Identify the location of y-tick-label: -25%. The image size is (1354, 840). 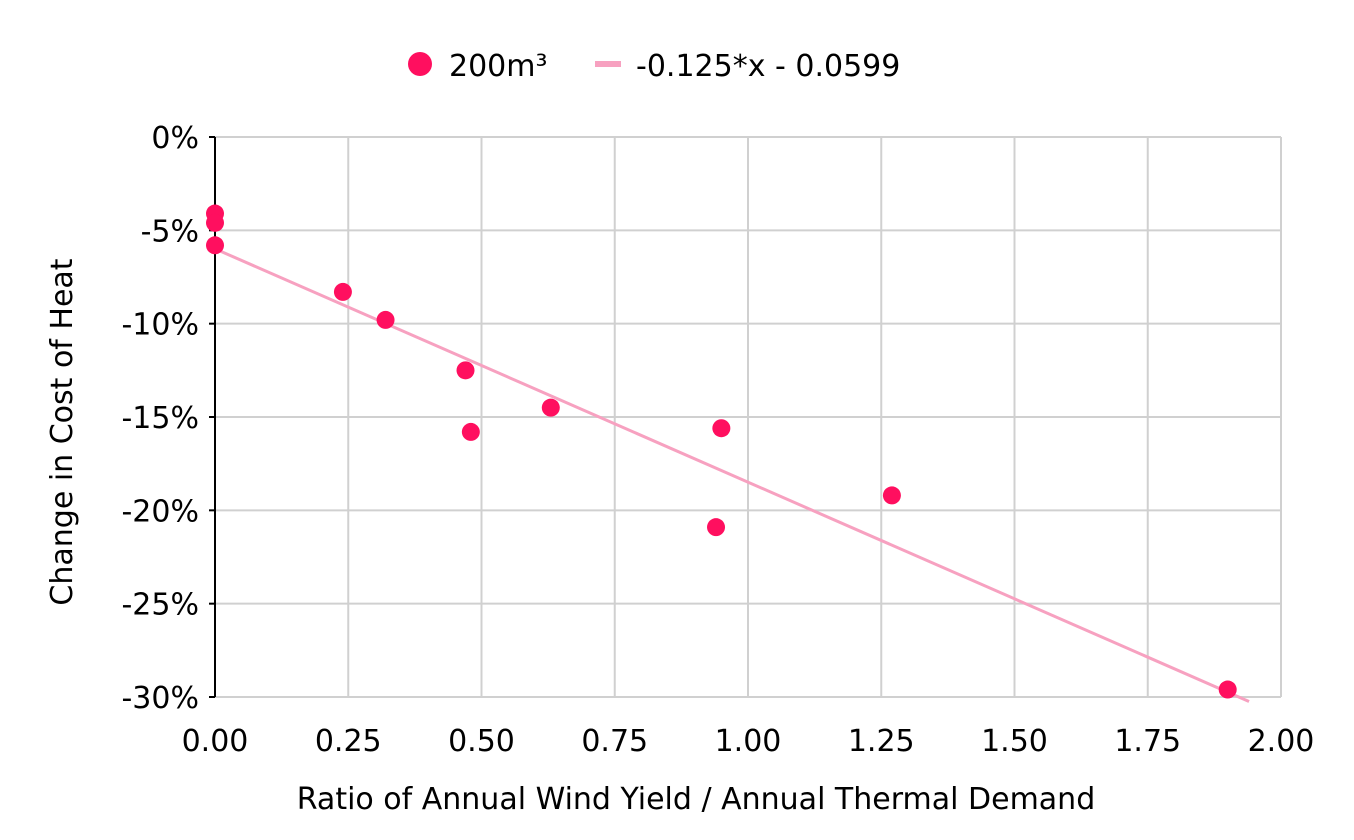
(160, 605).